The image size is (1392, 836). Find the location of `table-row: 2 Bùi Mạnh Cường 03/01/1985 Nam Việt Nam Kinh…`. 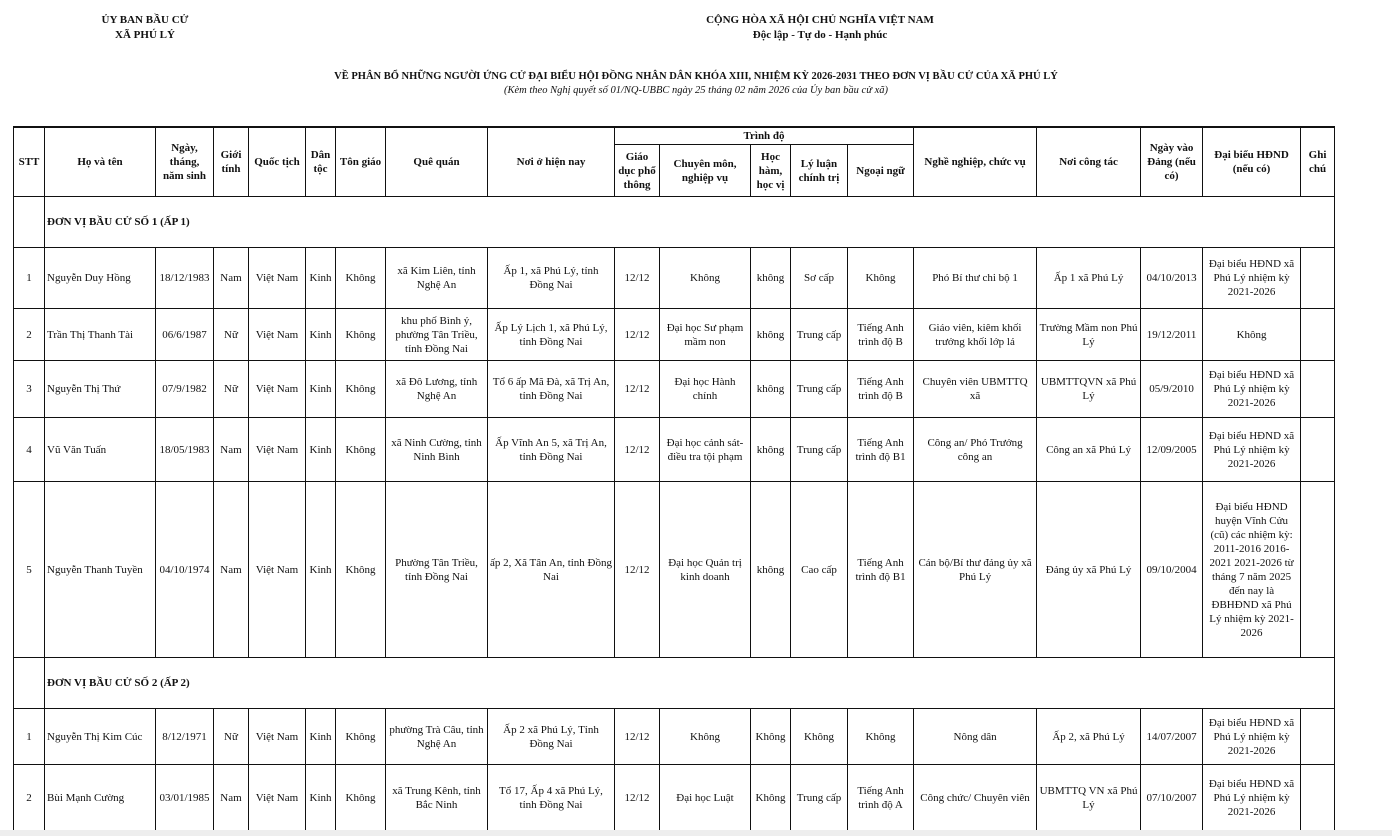

table-row: 2 Bùi Mạnh Cường 03/01/1985 Nam Việt Nam Kinh… is located at coordinates (674, 798).